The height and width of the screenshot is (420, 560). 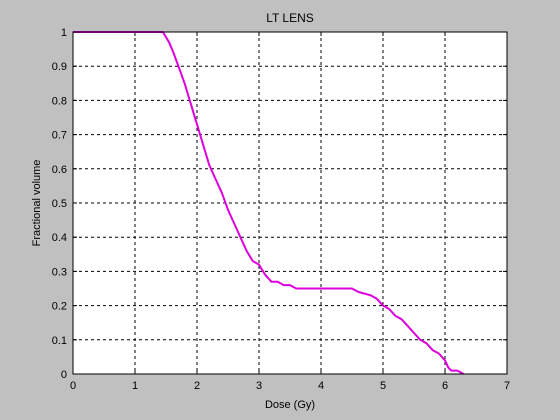 I want to click on y-tick-label: 0.9, so click(x=59, y=67).